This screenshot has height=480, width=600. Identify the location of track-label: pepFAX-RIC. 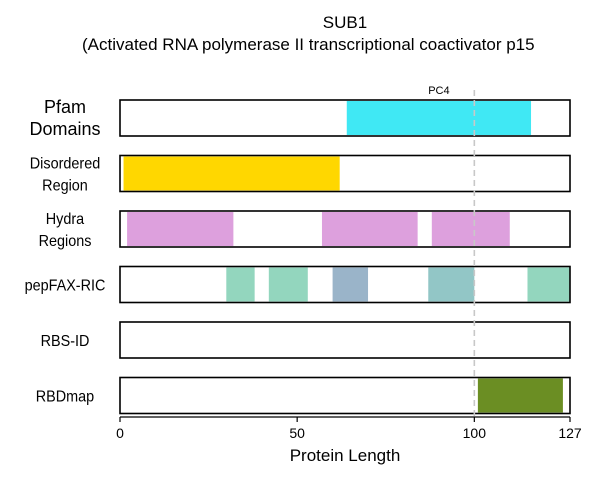
(65, 286).